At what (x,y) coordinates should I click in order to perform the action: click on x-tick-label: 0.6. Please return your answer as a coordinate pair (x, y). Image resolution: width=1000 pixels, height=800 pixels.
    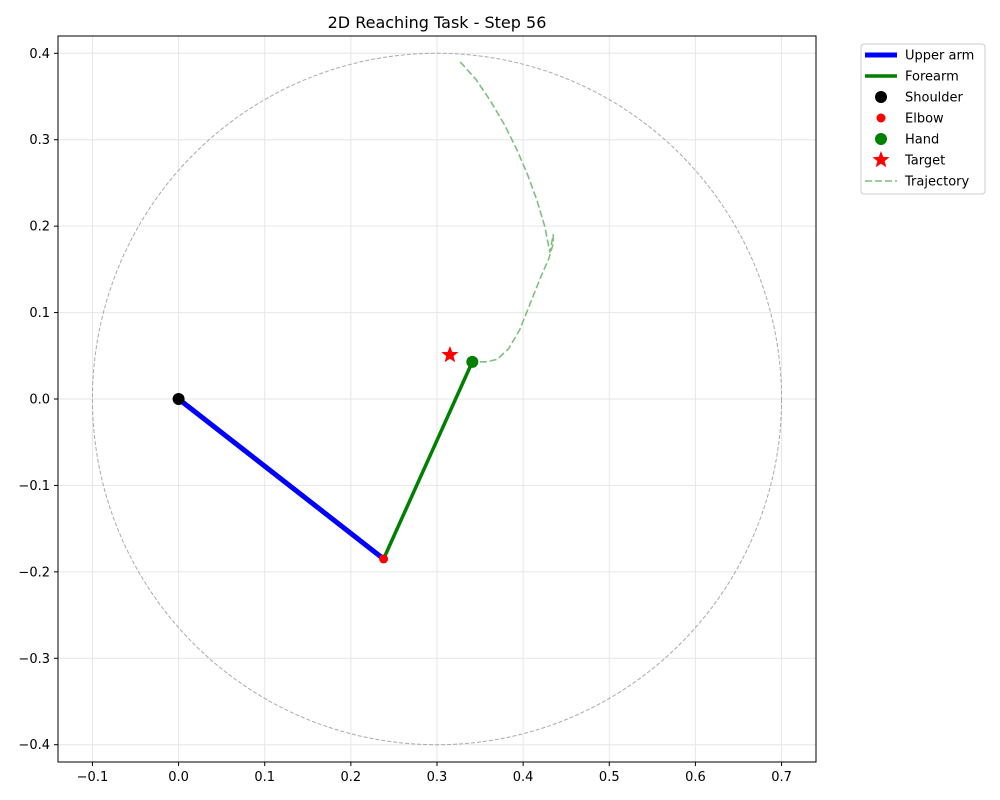
    Looking at the image, I should click on (695, 777).